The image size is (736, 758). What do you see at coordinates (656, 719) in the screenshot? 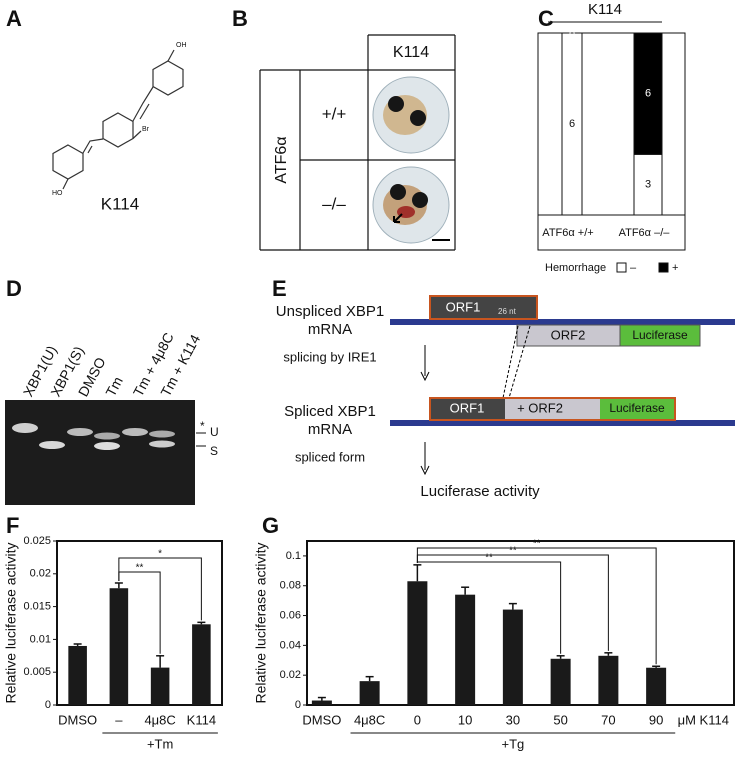
I see `x-tick-label: 90` at bounding box center [656, 719].